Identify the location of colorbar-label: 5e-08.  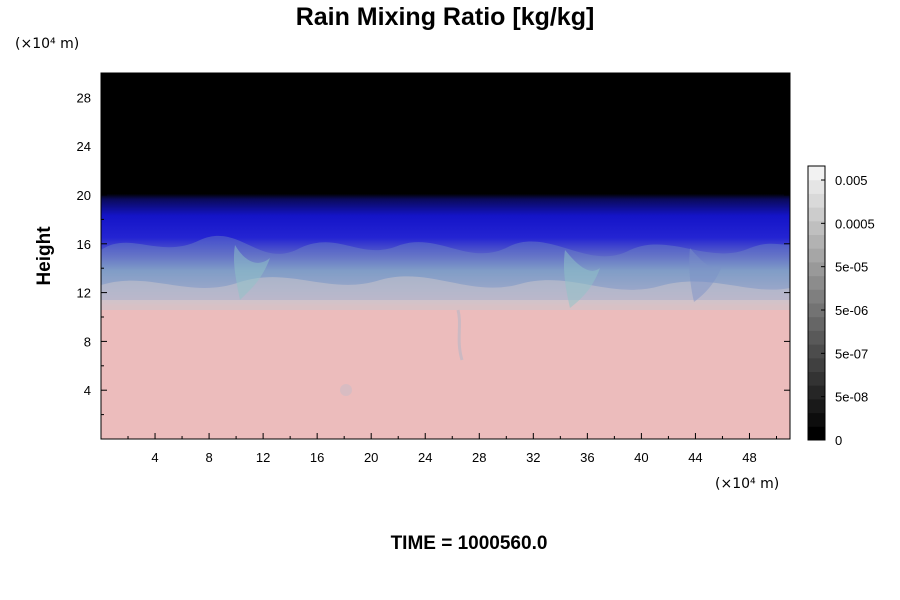
(851, 397).